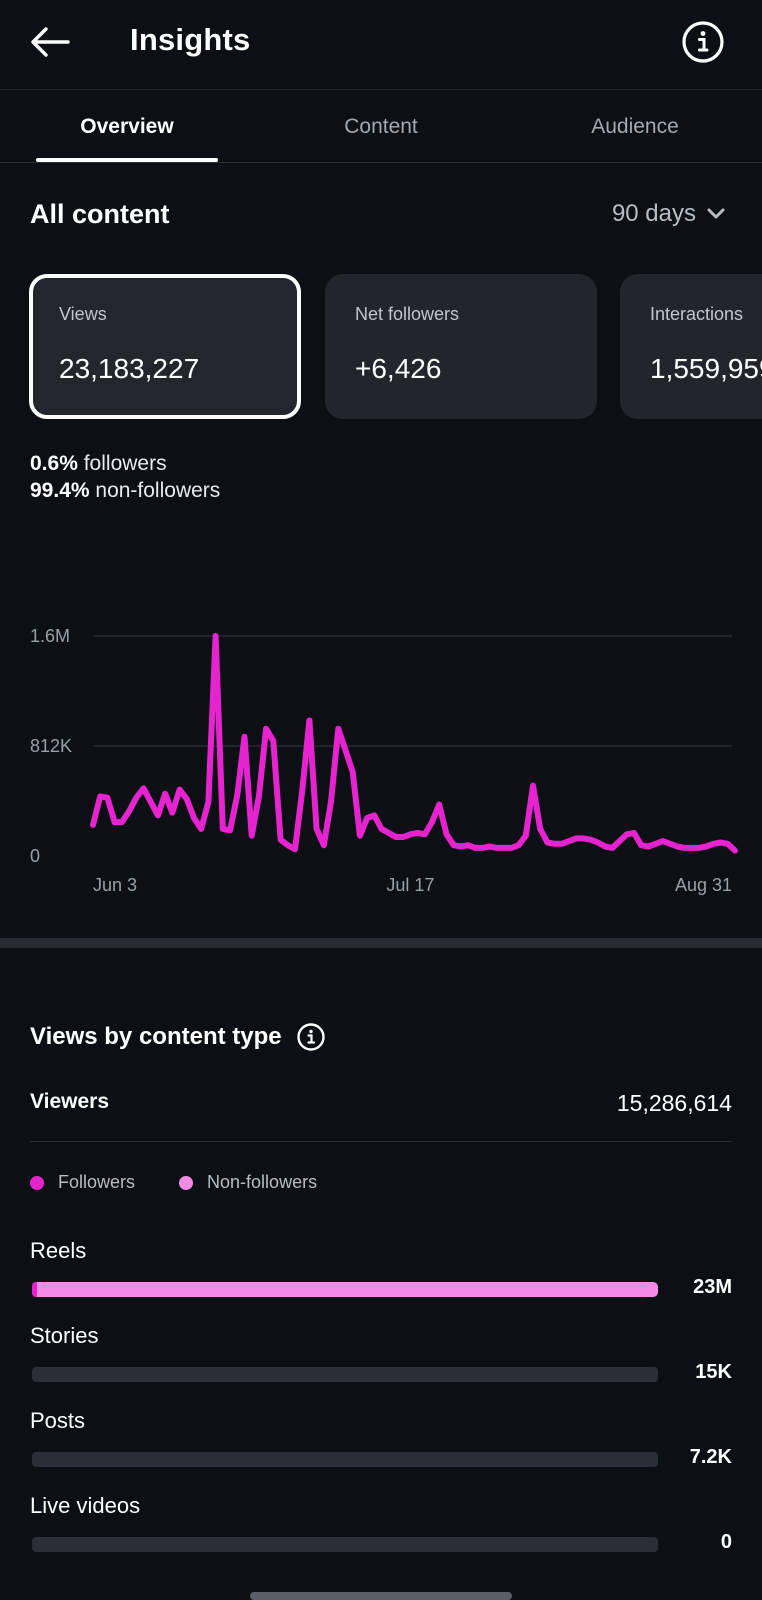  I want to click on tab-content: Content, so click(381, 126).